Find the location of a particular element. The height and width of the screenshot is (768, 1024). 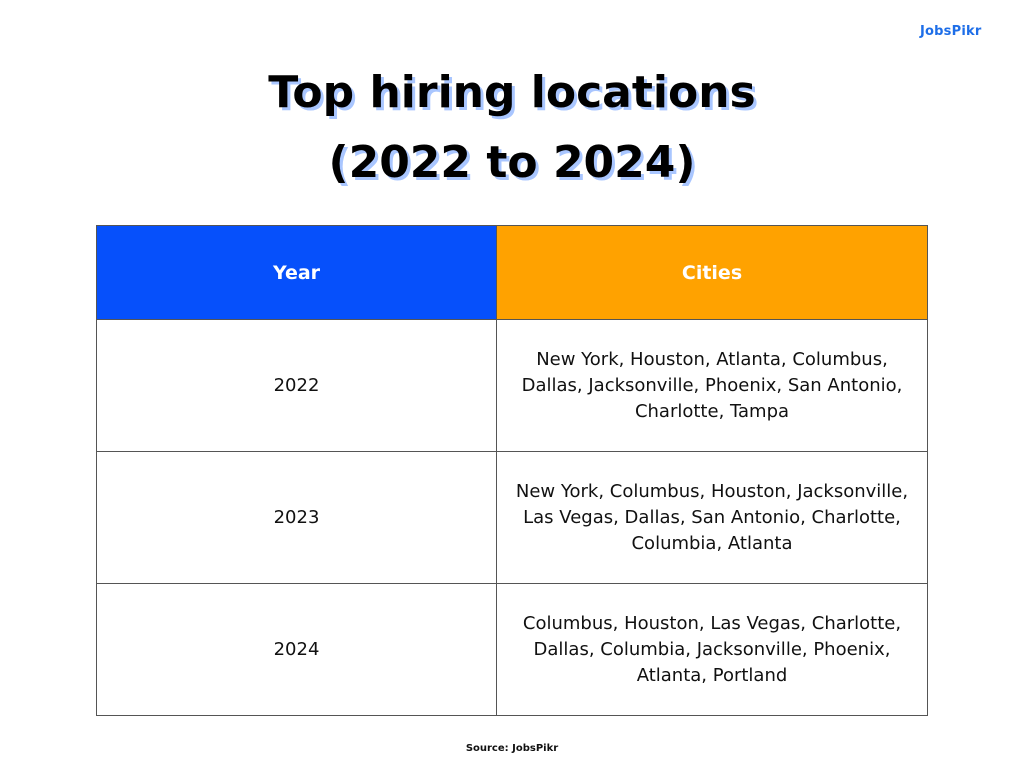

year-cell: 2023 is located at coordinates (296, 517).